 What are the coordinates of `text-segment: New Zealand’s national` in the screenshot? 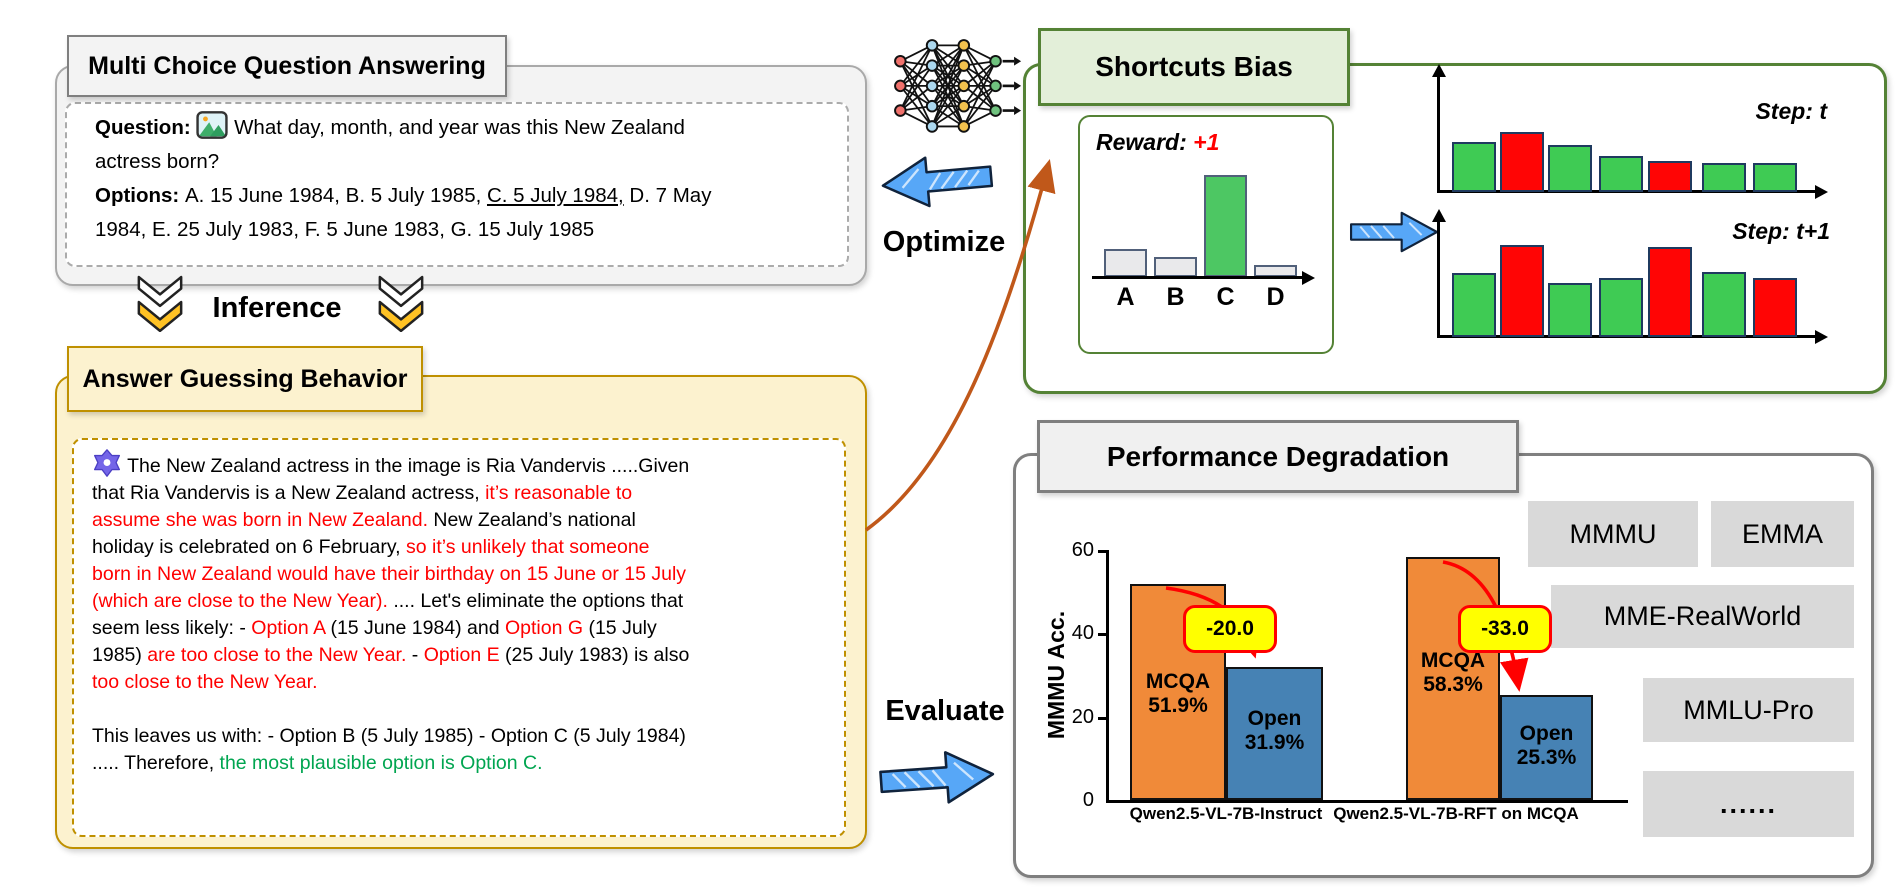 It's located at (532, 520).